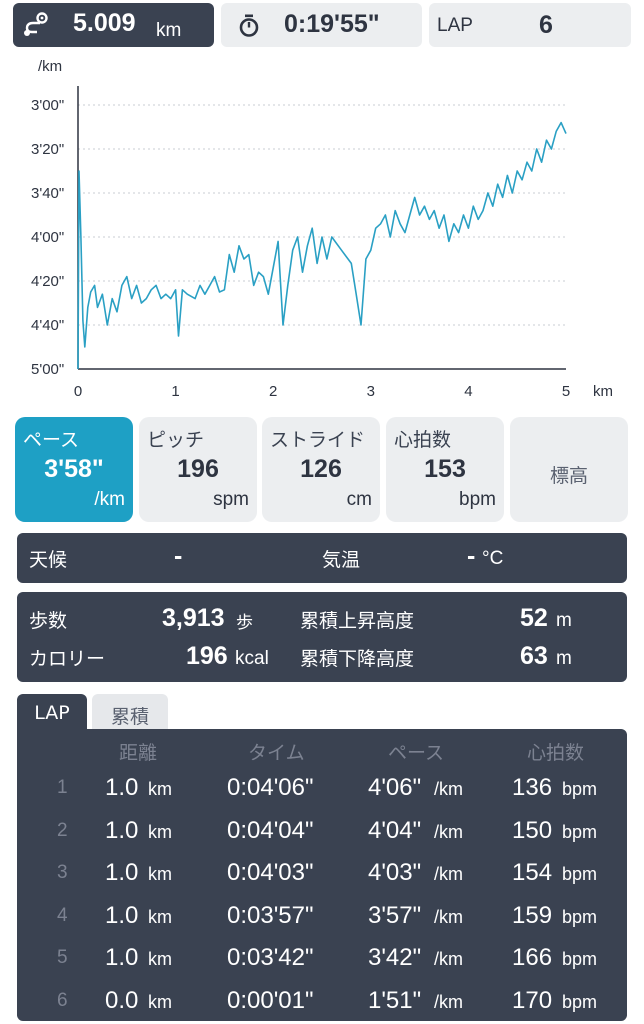 The width and height of the screenshot is (644, 1024). I want to click on header-time: タイム, so click(276, 753).